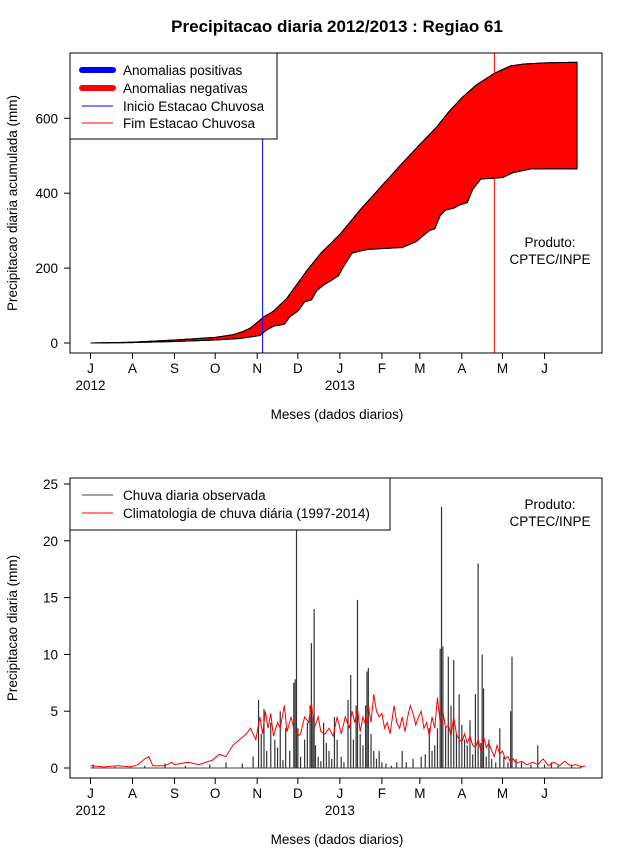 This screenshot has height=855, width=640. What do you see at coordinates (50, 598) in the screenshot?
I see `y-tick-label: 15` at bounding box center [50, 598].